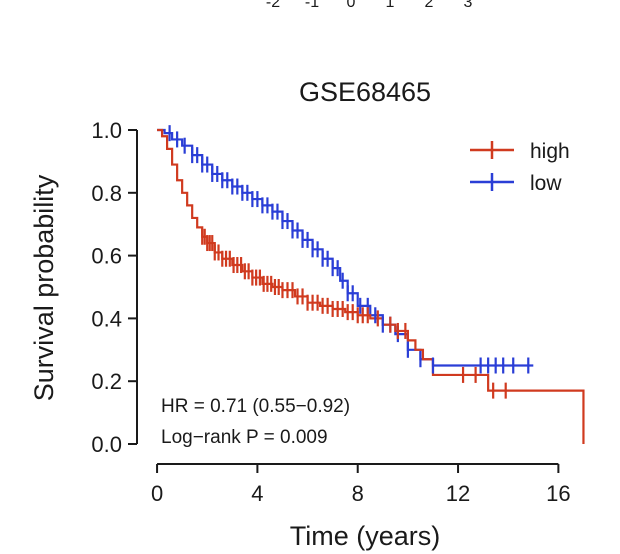  Describe the element at coordinates (44, 287) in the screenshot. I see `y-axis-label: Survival probability` at that location.